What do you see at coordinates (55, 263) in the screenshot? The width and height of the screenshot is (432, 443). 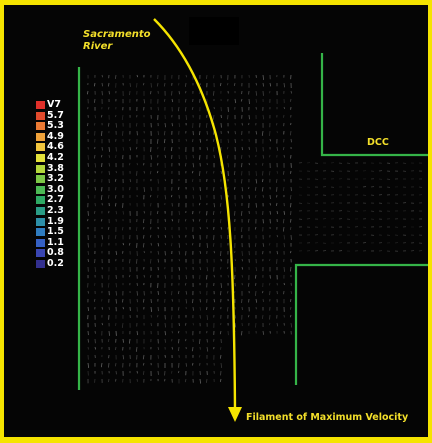 I see `legend-label: 0.2` at bounding box center [55, 263].